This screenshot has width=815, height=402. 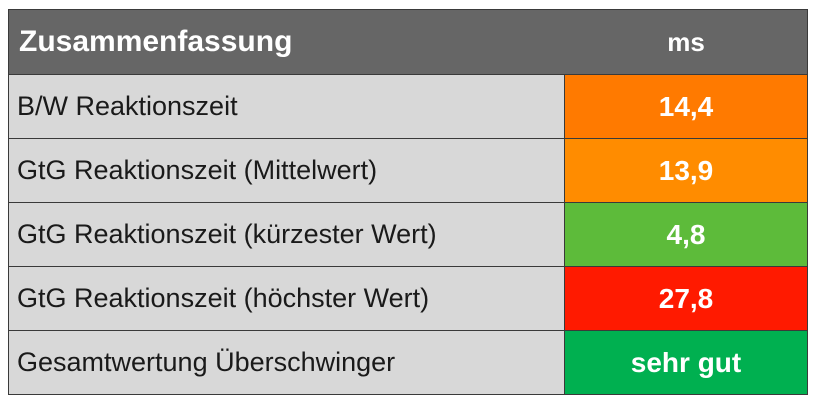 What do you see at coordinates (686, 170) in the screenshot?
I see `row-value: 13,9` at bounding box center [686, 170].